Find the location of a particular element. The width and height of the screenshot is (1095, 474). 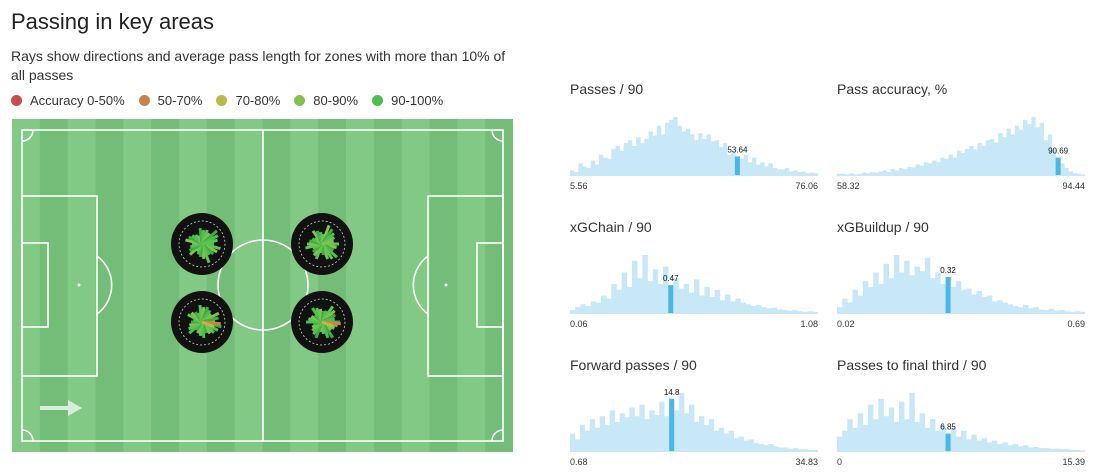

max-tick-label: 15.39 is located at coordinates (1073, 462).